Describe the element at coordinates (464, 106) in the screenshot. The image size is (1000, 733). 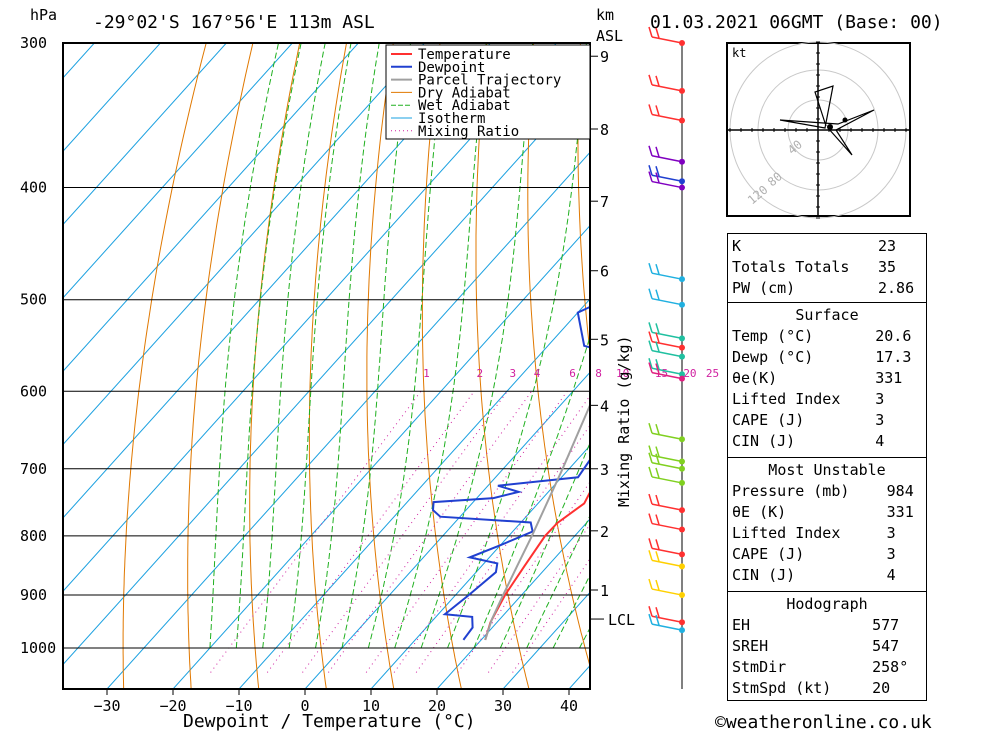
I see `legend-label: Wet Adiabat` at that location.